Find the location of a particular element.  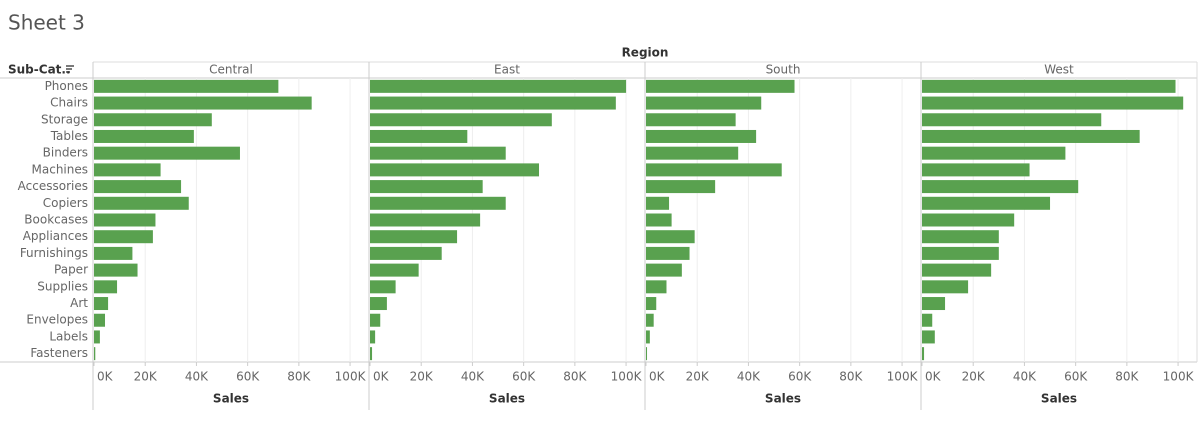

row-label: Paper is located at coordinates (71, 270).